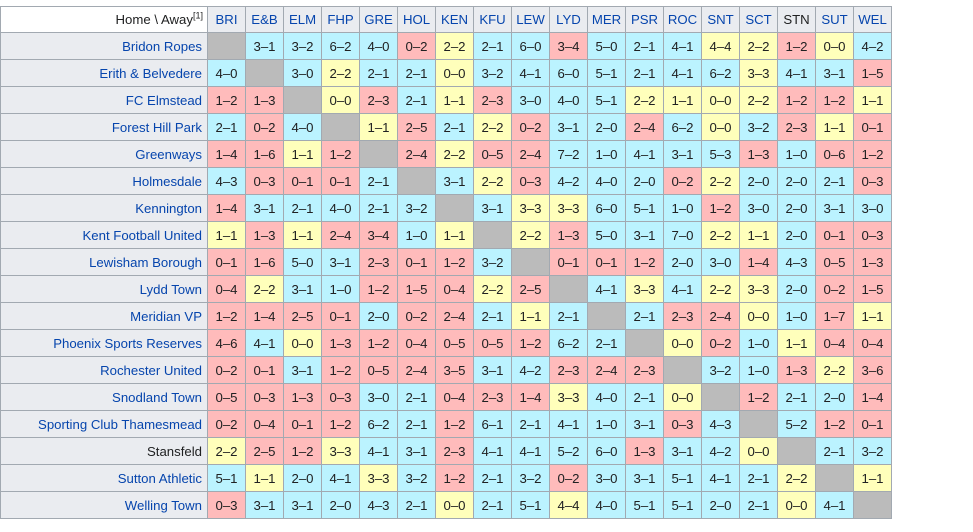 The image size is (973, 532). Describe the element at coordinates (796, 127) in the screenshot. I see `result-cell: 2–3` at that location.